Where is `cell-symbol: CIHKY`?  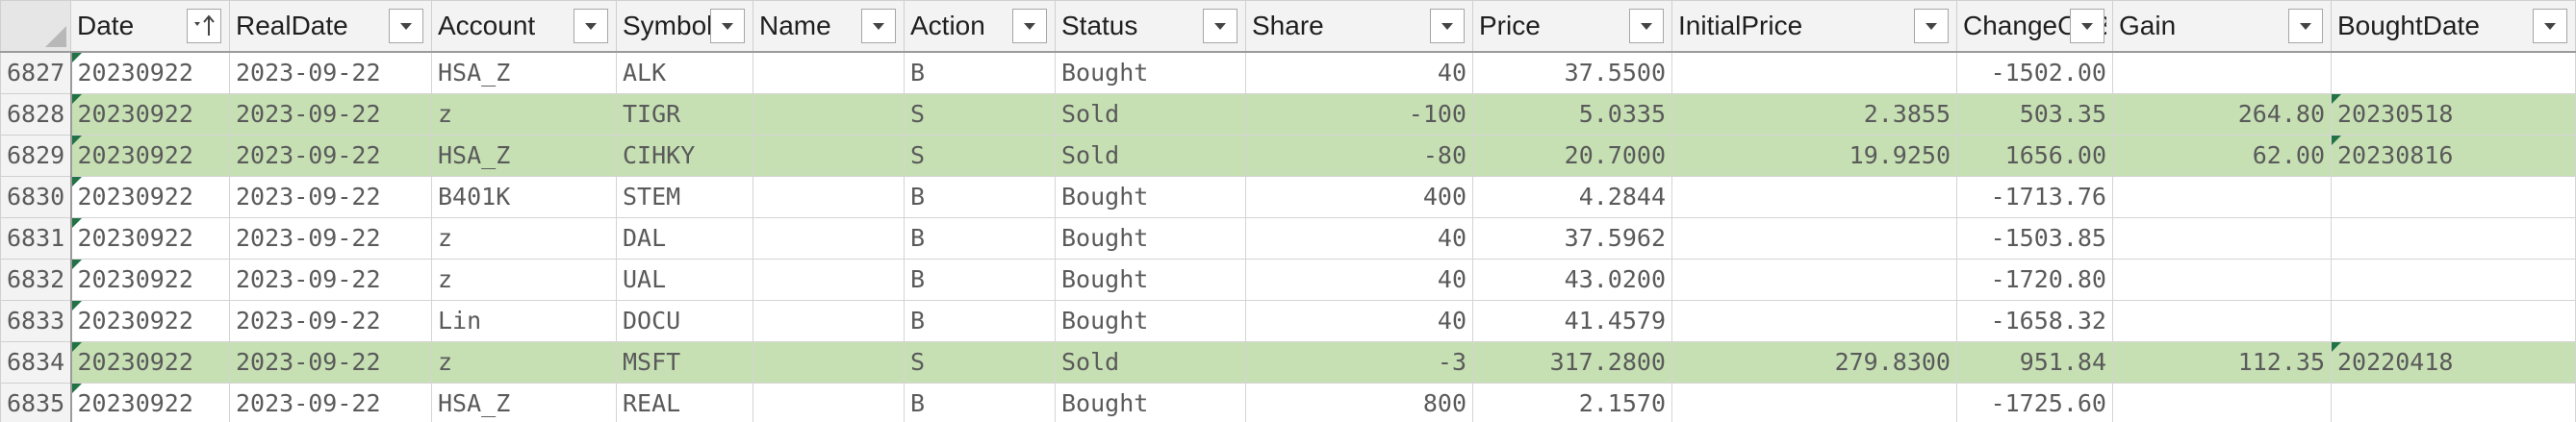
cell-symbol: CIHKY is located at coordinates (684, 155).